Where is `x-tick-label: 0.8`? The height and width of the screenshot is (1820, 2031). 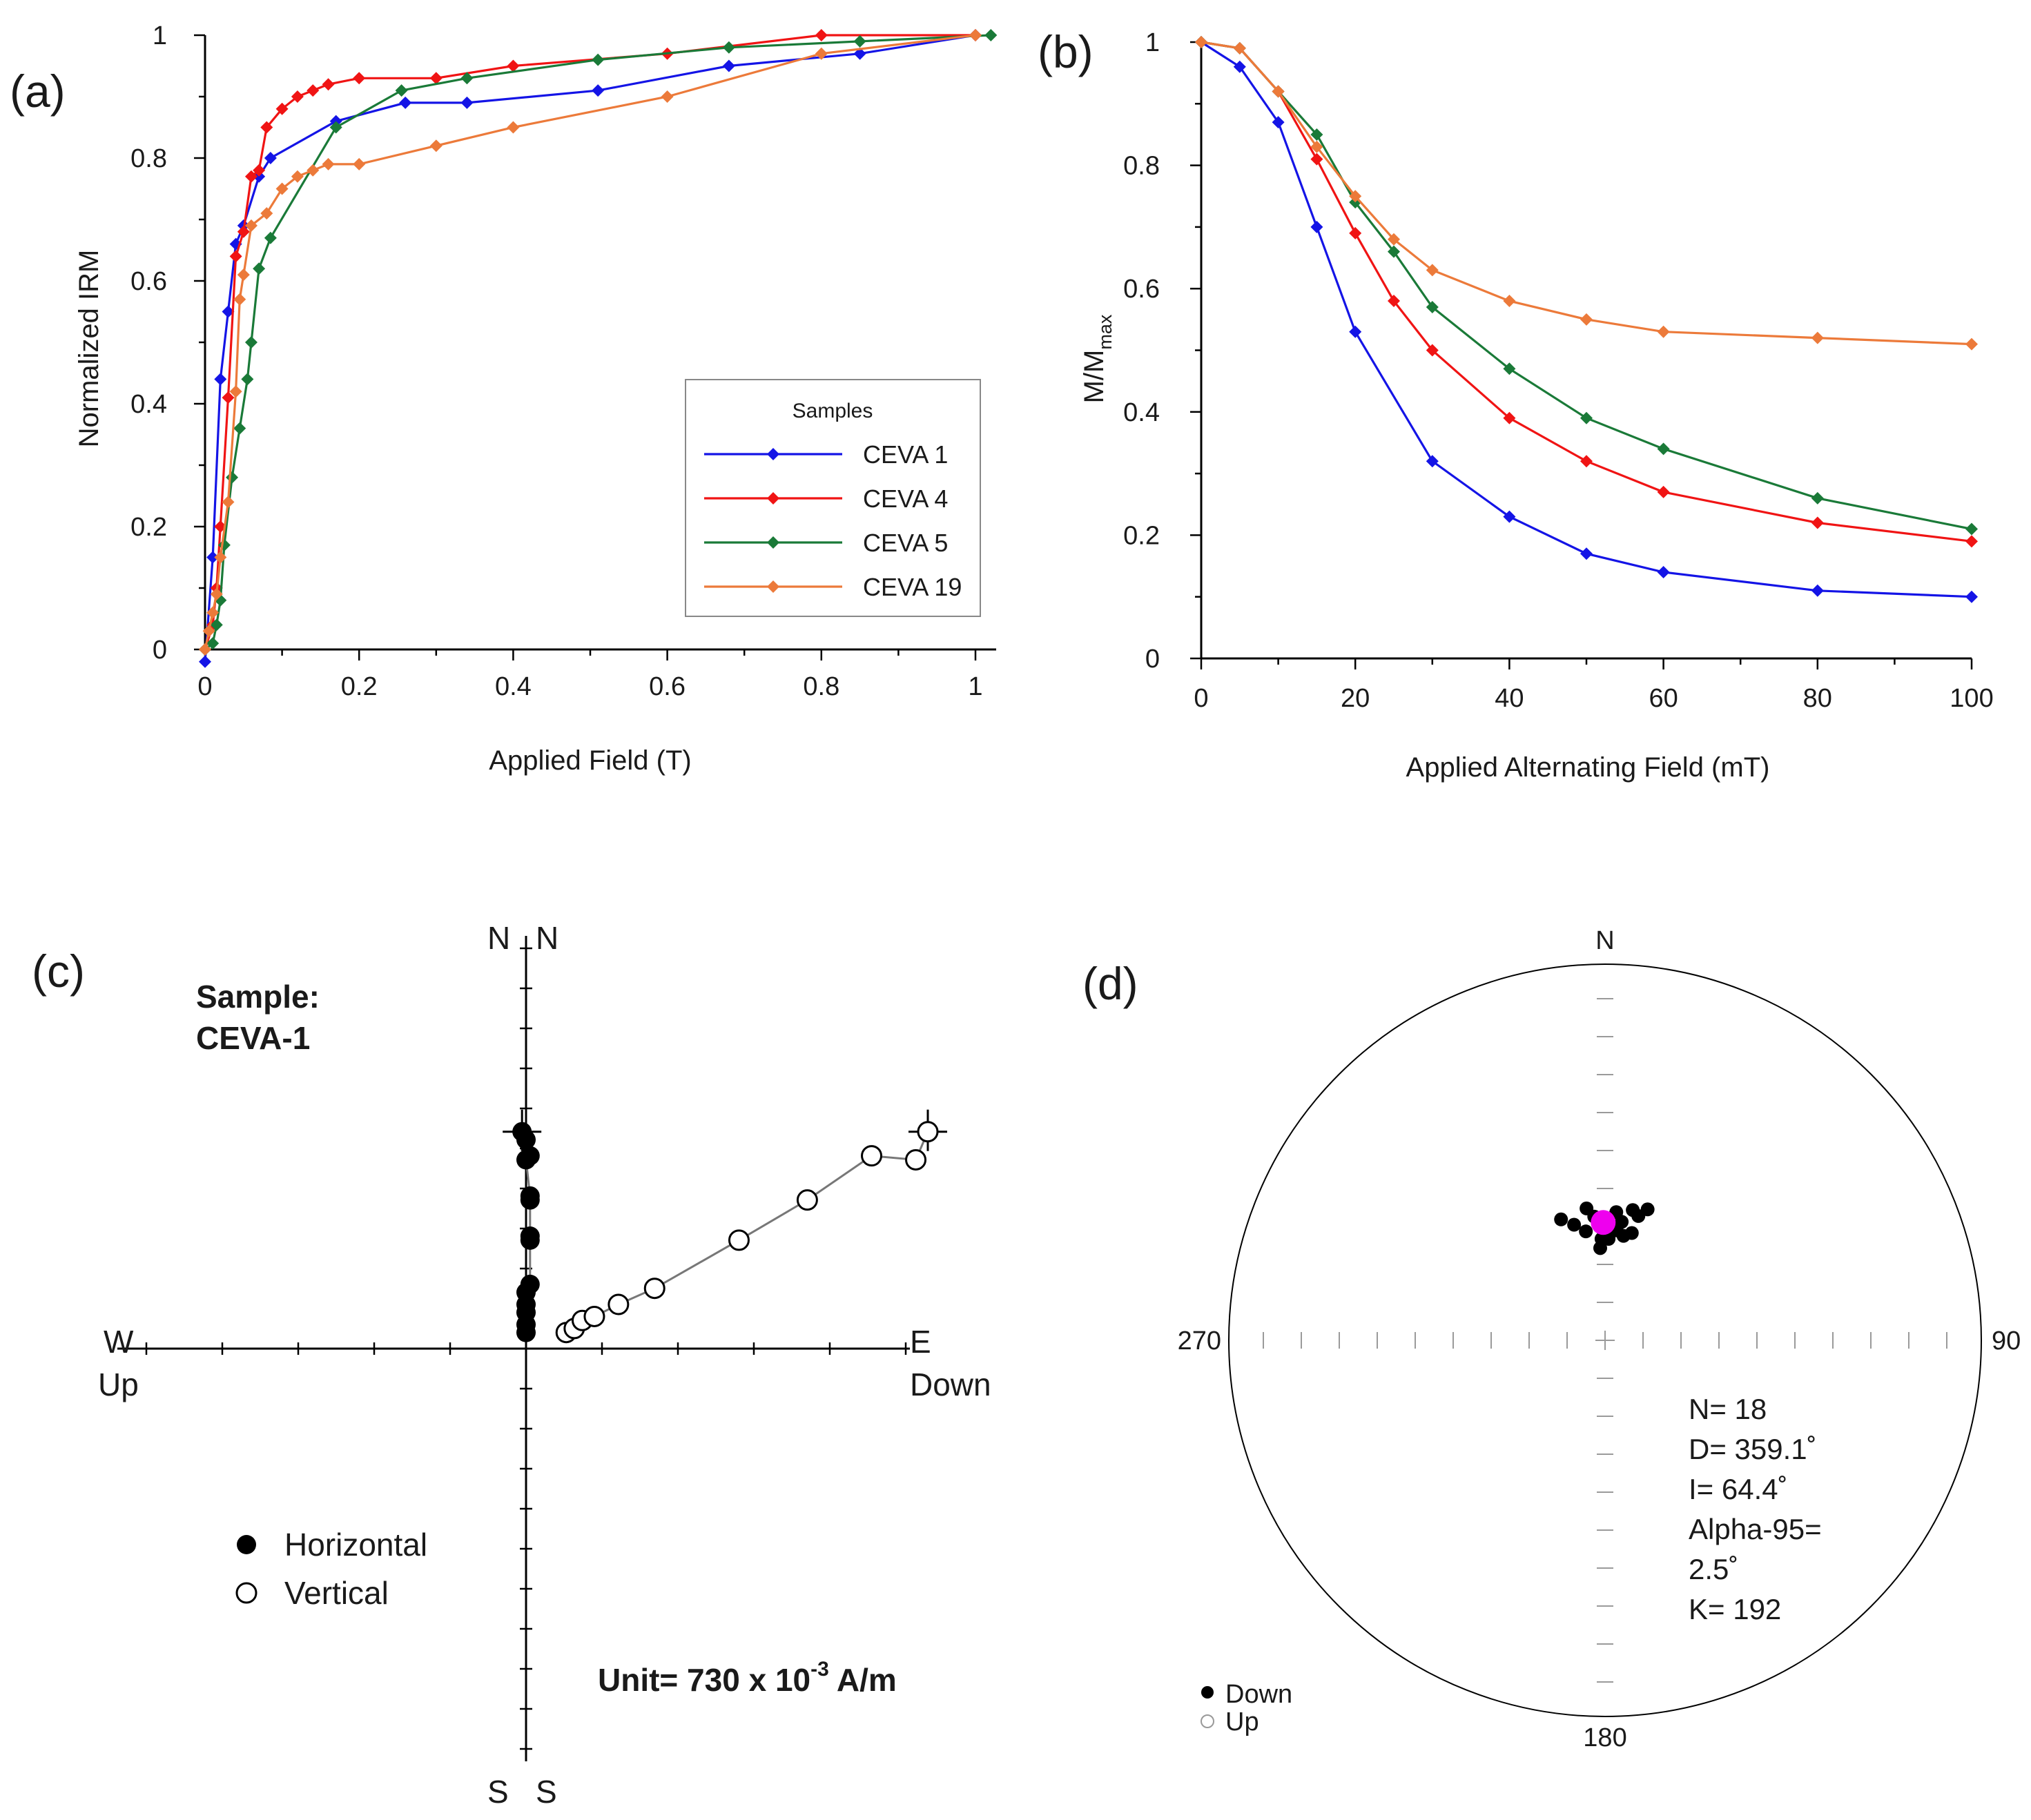
x-tick-label: 0.8 is located at coordinates (821, 686).